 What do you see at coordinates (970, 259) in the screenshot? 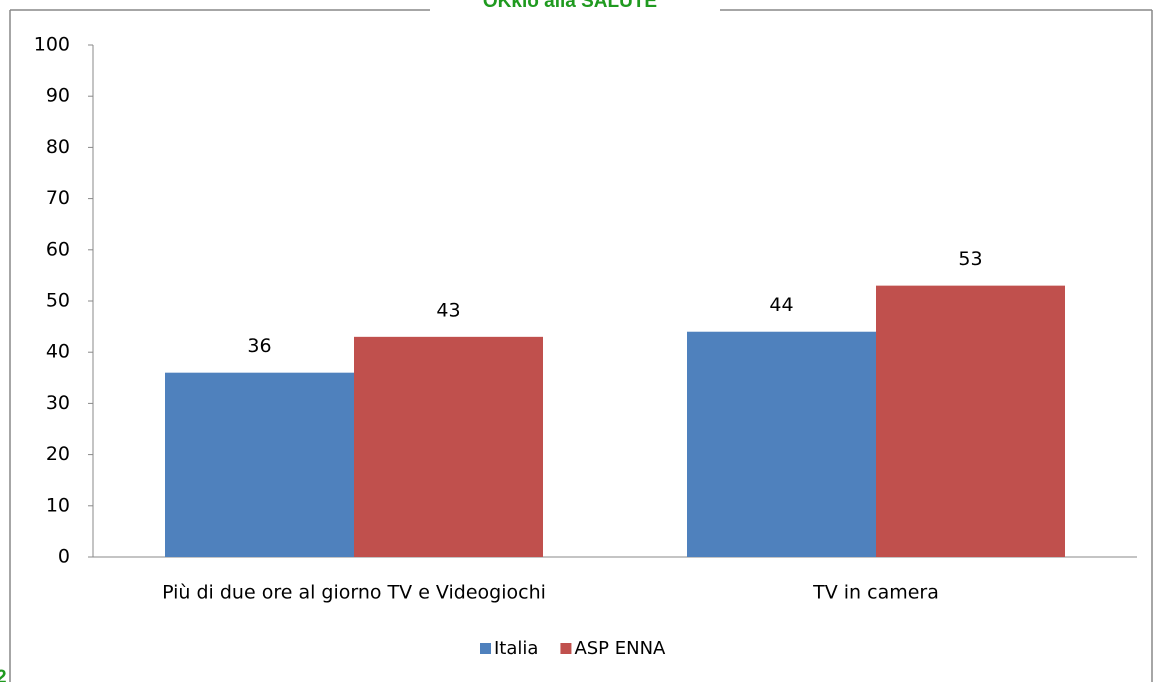
I see `data-label: 53` at bounding box center [970, 259].